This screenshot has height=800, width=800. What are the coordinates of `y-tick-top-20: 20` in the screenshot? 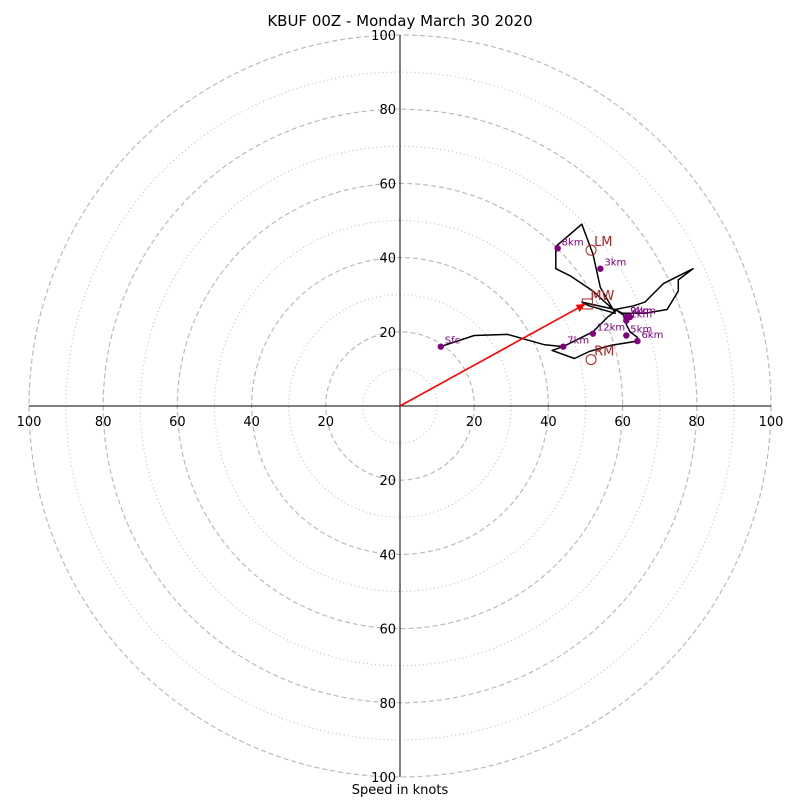 It's located at (387, 333).